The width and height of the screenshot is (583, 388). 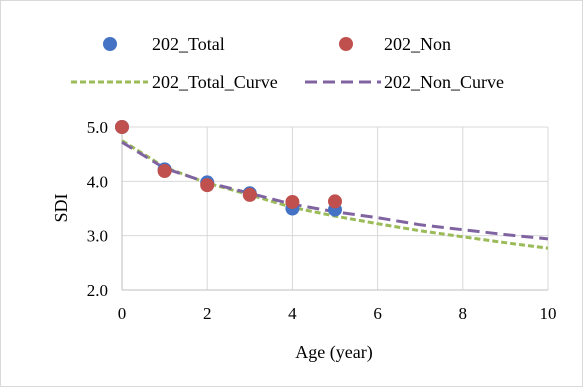 I want to click on x-tick-label: 6, so click(x=377, y=313).